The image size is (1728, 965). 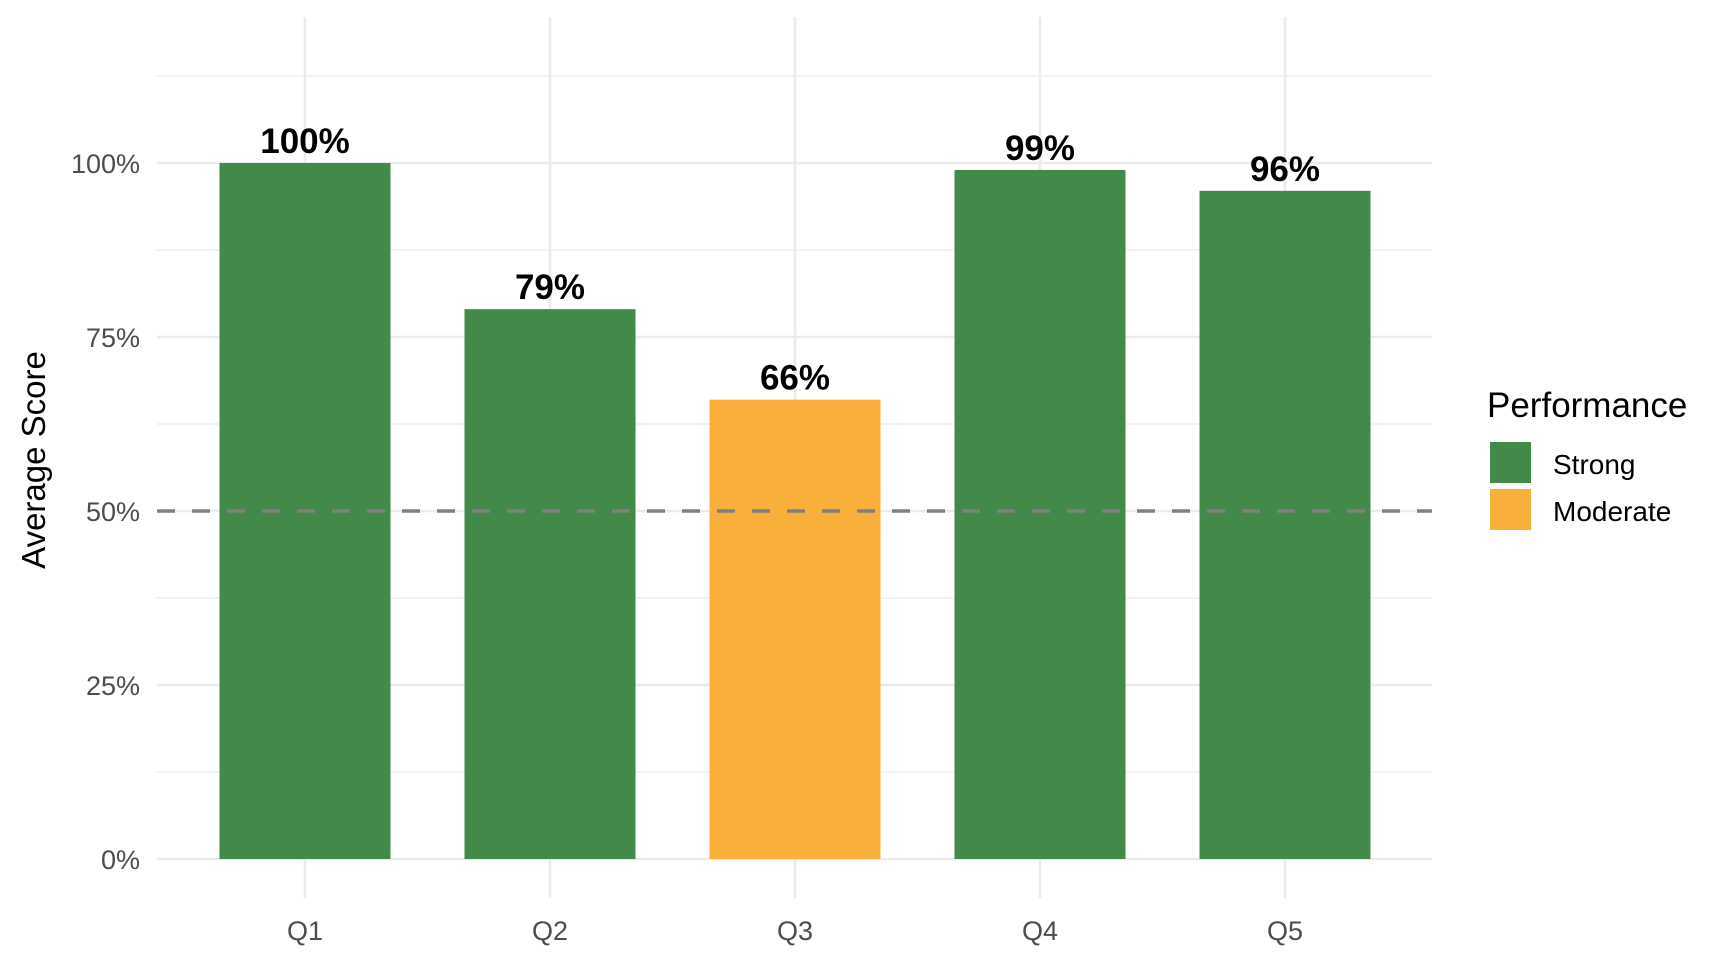 I want to click on y-tick-label: 100%, so click(x=105, y=164).